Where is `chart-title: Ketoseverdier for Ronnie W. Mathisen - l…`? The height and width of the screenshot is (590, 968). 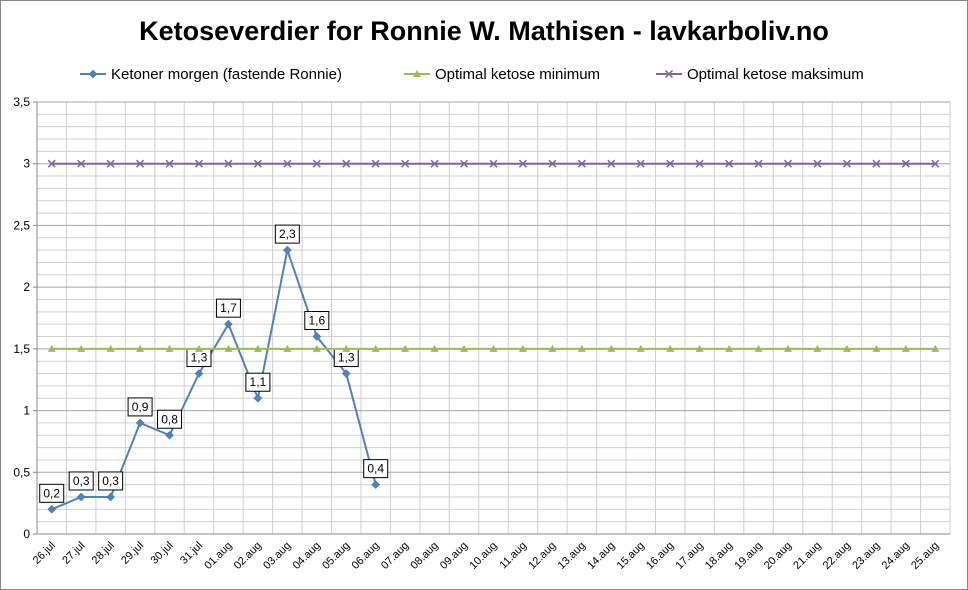 chart-title: Ketoseverdier for Ronnie W. Mathisen - l… is located at coordinates (484, 31).